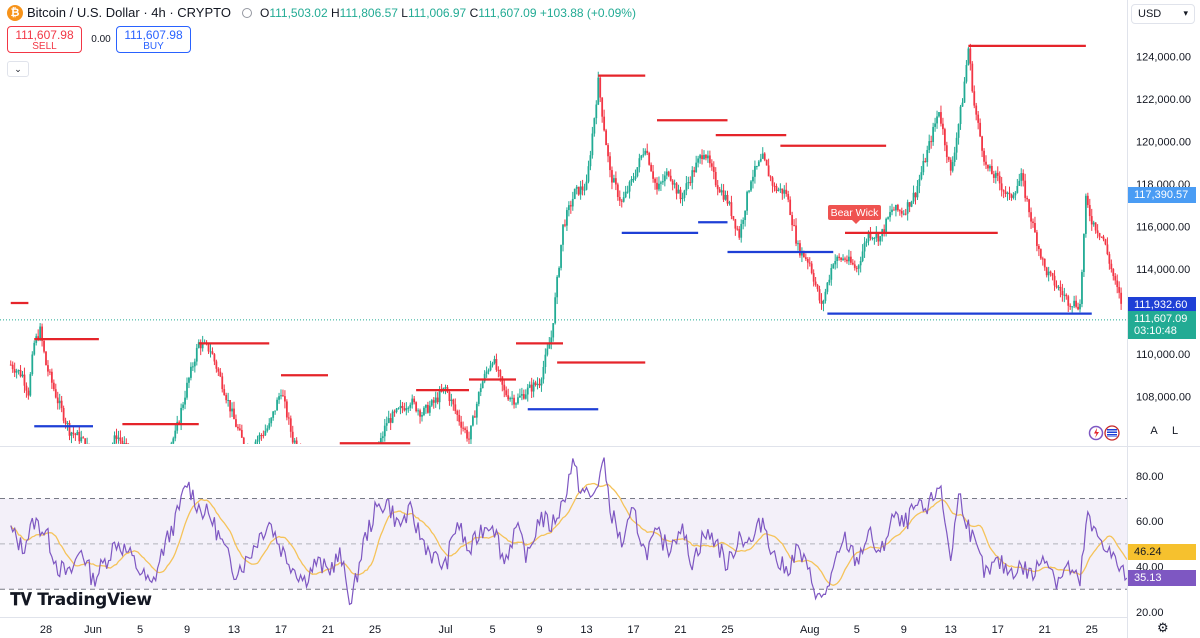 The height and width of the screenshot is (638, 1200). What do you see at coordinates (129, 12) in the screenshot?
I see `symbol-title: Bitcoin / U.S. Dollar · 4h · CRYPTO` at bounding box center [129, 12].